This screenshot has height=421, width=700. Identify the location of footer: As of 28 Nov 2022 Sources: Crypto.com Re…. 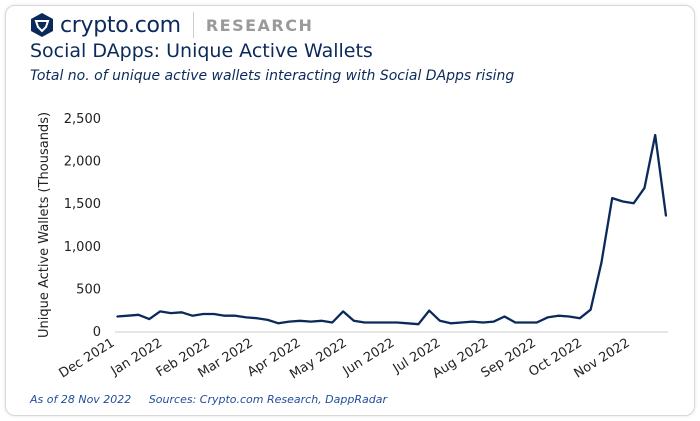
(215, 399).